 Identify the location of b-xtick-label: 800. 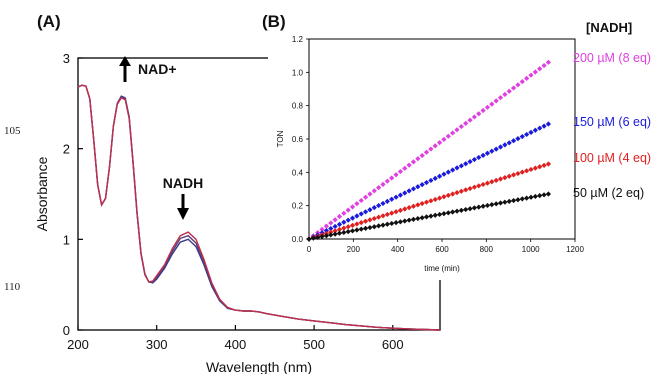
(487, 249).